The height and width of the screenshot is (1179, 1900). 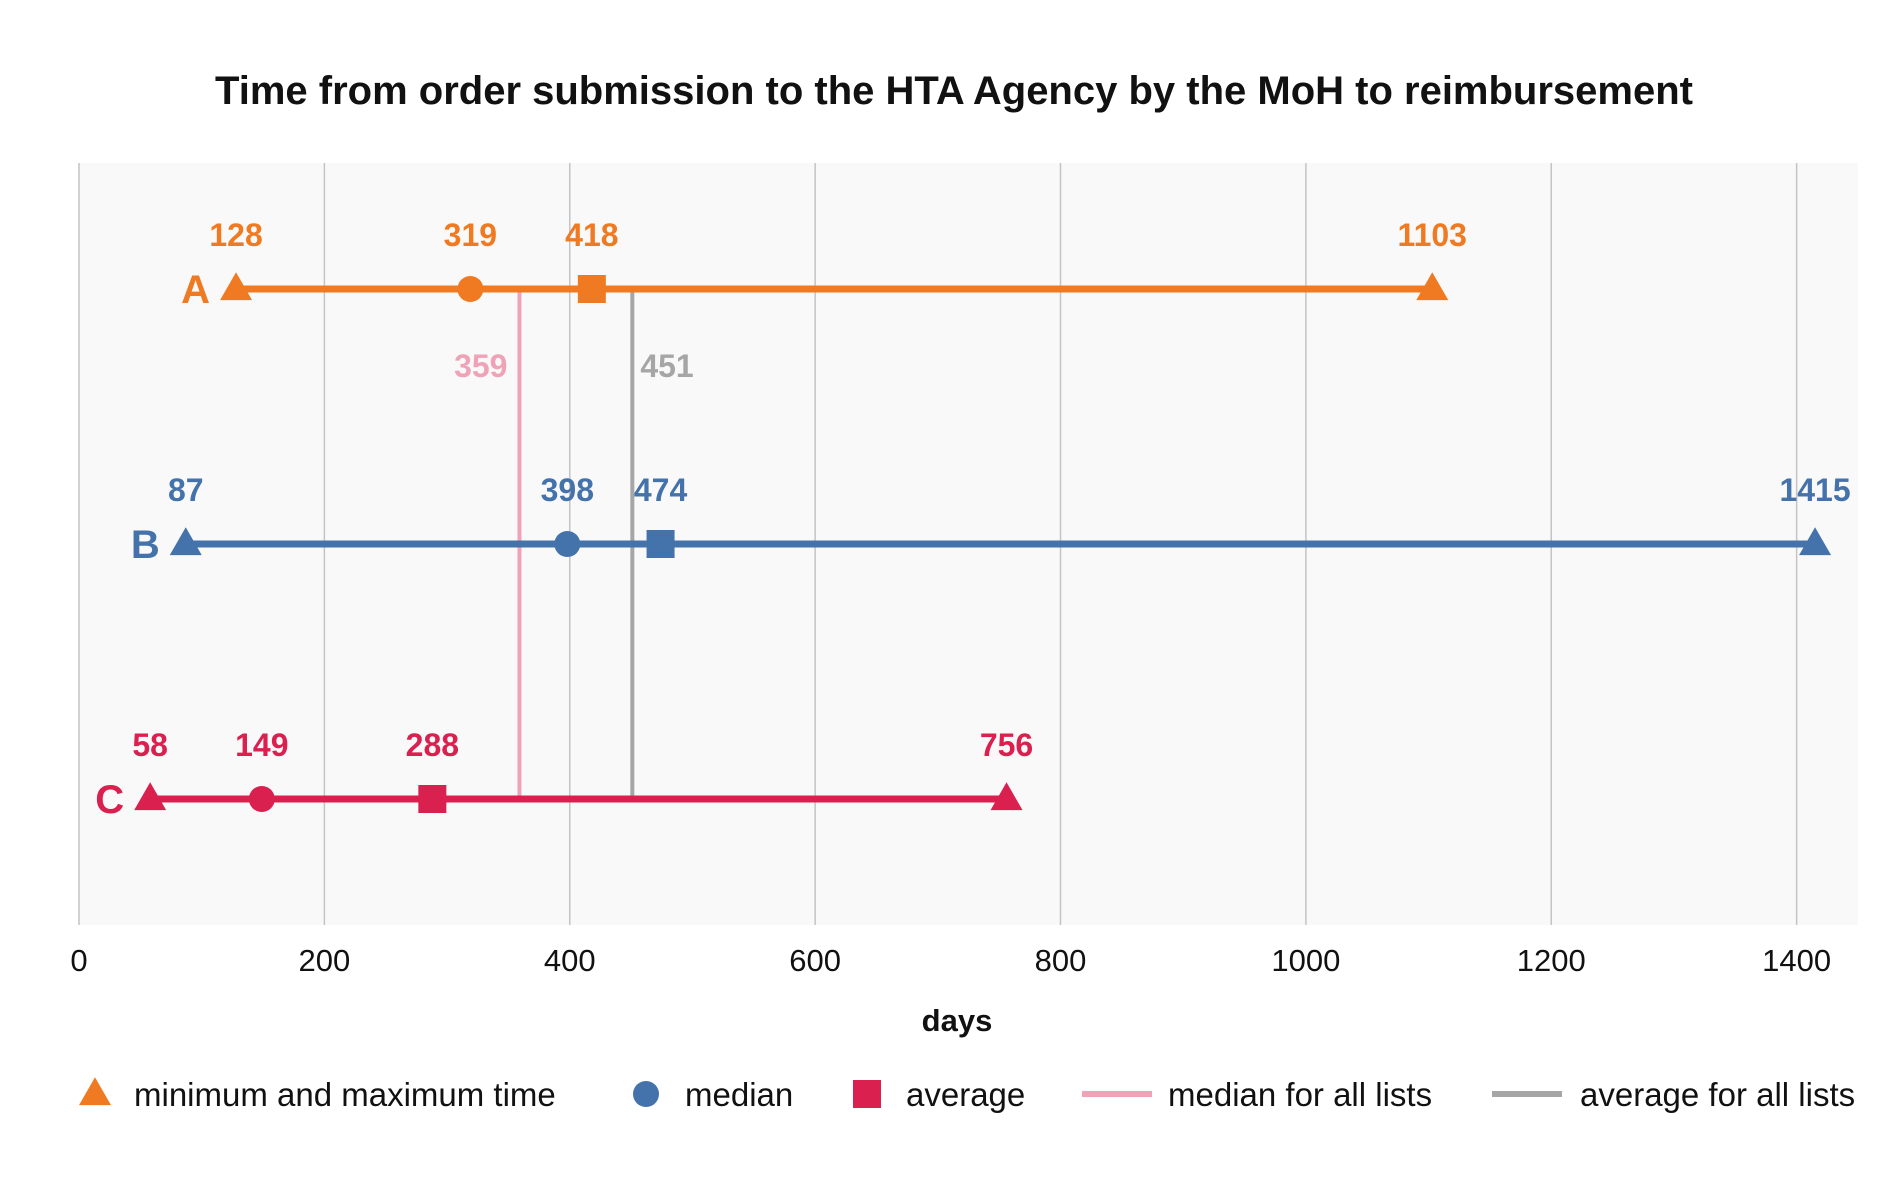 What do you see at coordinates (739, 1094) in the screenshot?
I see `legend-label: median` at bounding box center [739, 1094].